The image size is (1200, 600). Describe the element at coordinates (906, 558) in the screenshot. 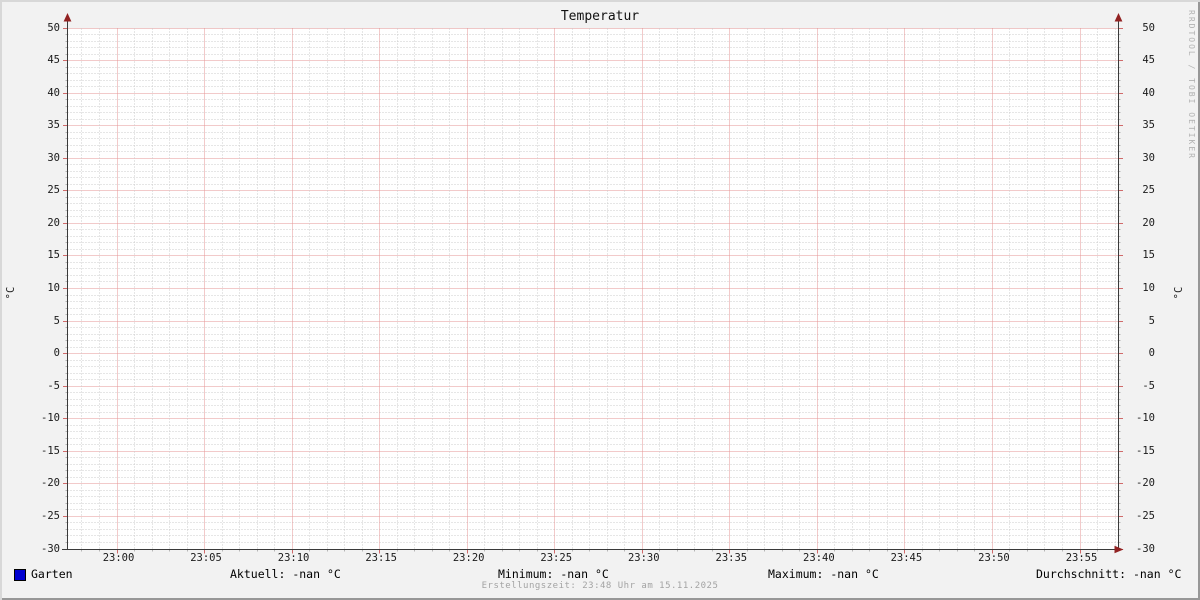

I see `x-axis-tick-label: 23:45` at that location.